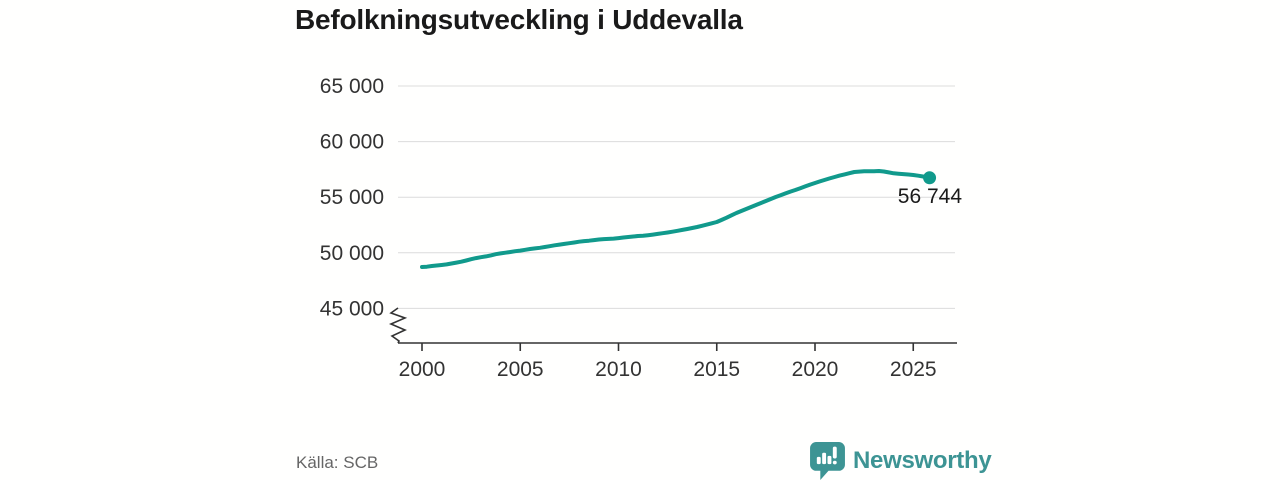  Describe the element at coordinates (519, 19) in the screenshot. I see `chart-title: Befolkningsutveckling i Uddevalla` at that location.